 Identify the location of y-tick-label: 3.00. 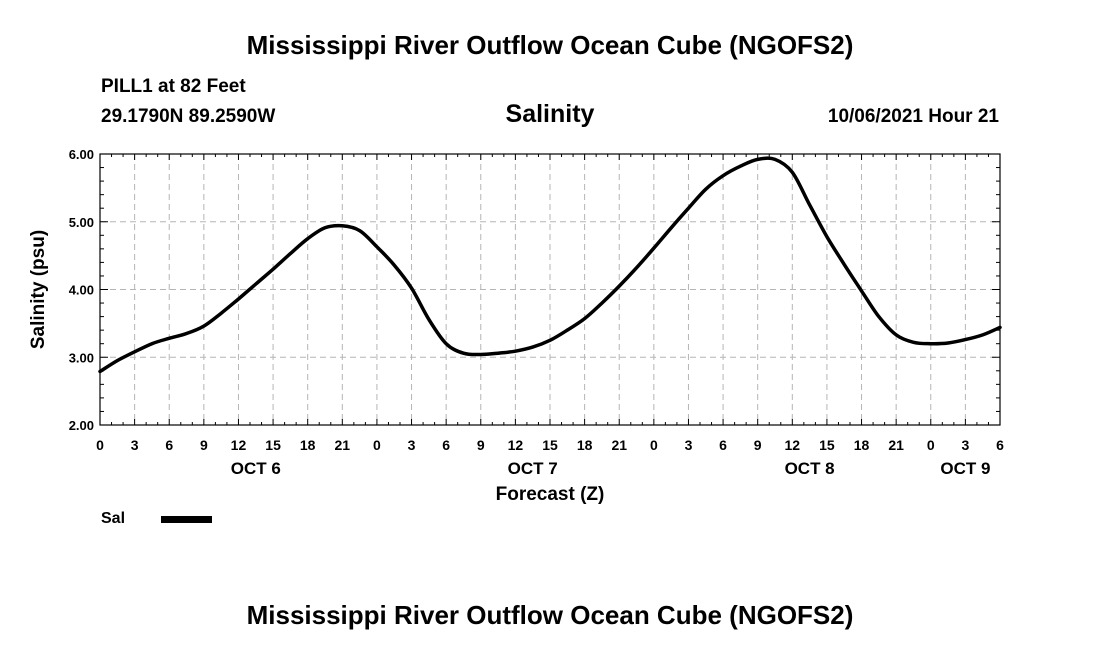
(81, 357).